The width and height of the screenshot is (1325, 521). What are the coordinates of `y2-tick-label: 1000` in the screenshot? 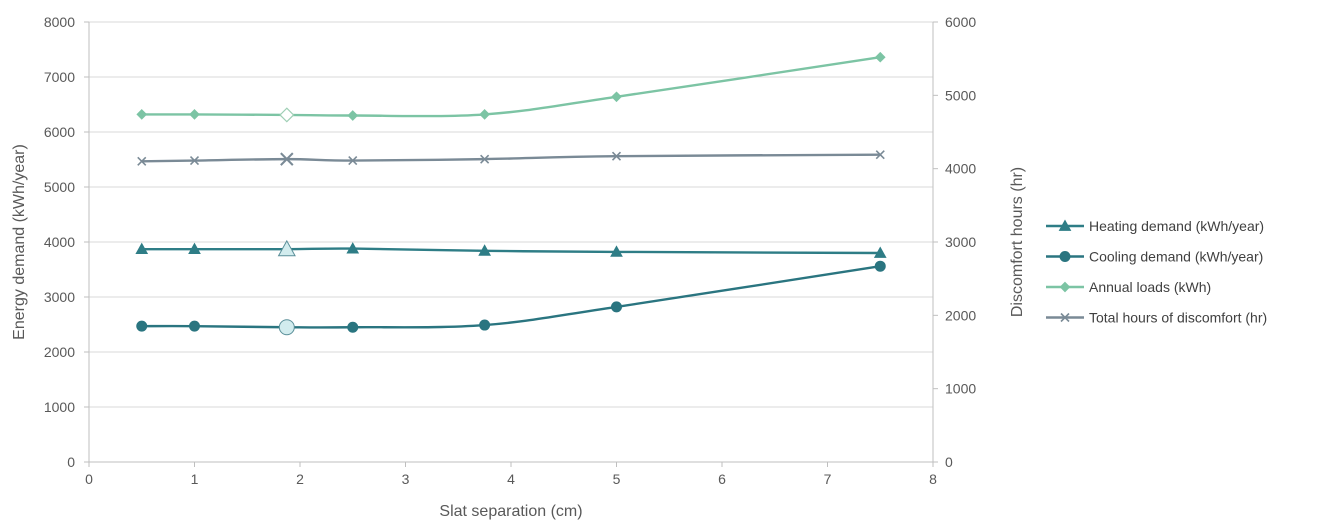 It's located at (960, 389).